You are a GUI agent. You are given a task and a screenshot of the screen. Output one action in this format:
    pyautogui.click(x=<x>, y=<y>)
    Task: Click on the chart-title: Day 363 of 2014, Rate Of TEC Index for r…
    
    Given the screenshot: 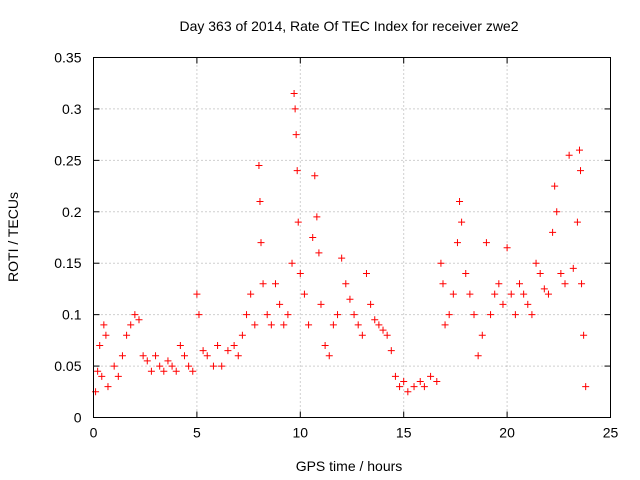 What is the action you would take?
    pyautogui.click(x=348, y=26)
    